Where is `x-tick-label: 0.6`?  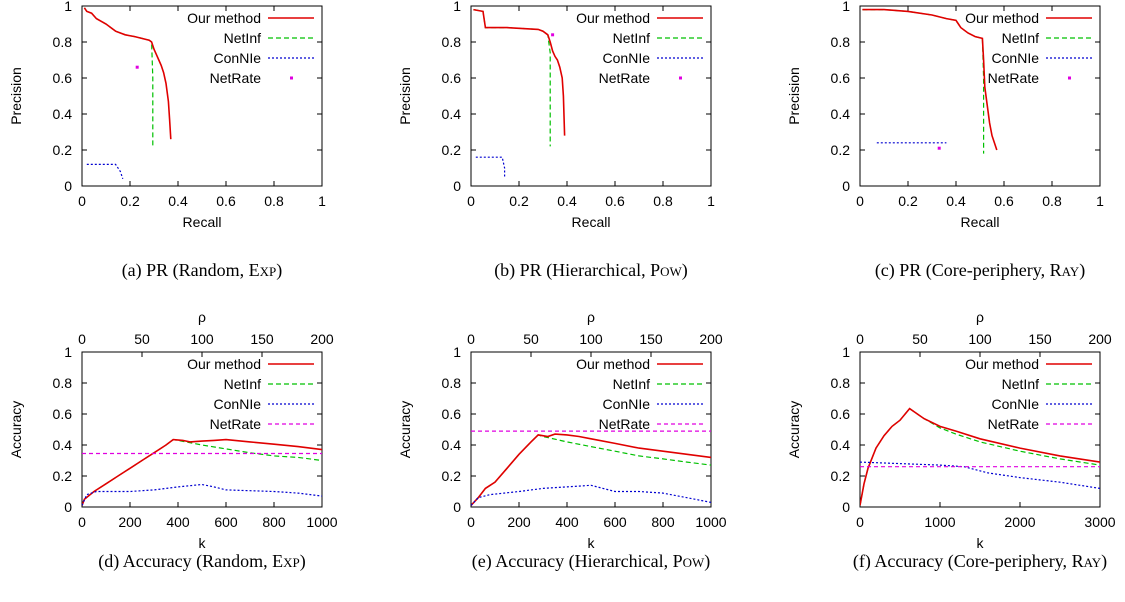 x-tick-label: 0.6 is located at coordinates (615, 201).